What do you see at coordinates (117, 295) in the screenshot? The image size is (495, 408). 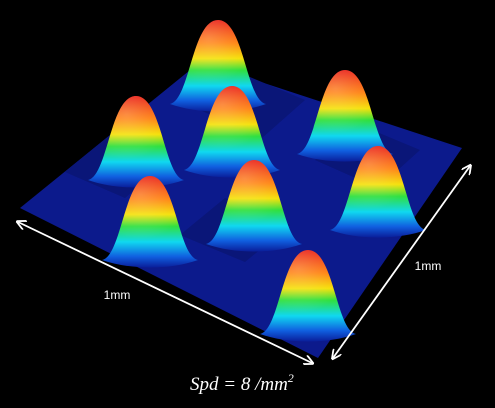 I see `front-dimension-label: 1mm` at bounding box center [117, 295].